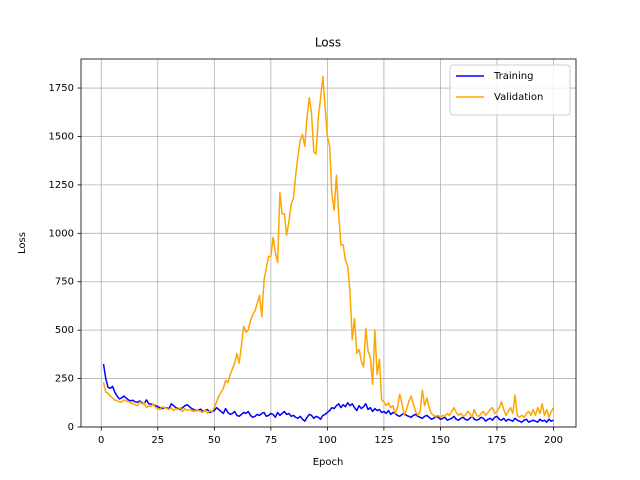 Image resolution: width=640 pixels, height=480 pixels. I want to click on y-tick-label: 1000, so click(61, 233).